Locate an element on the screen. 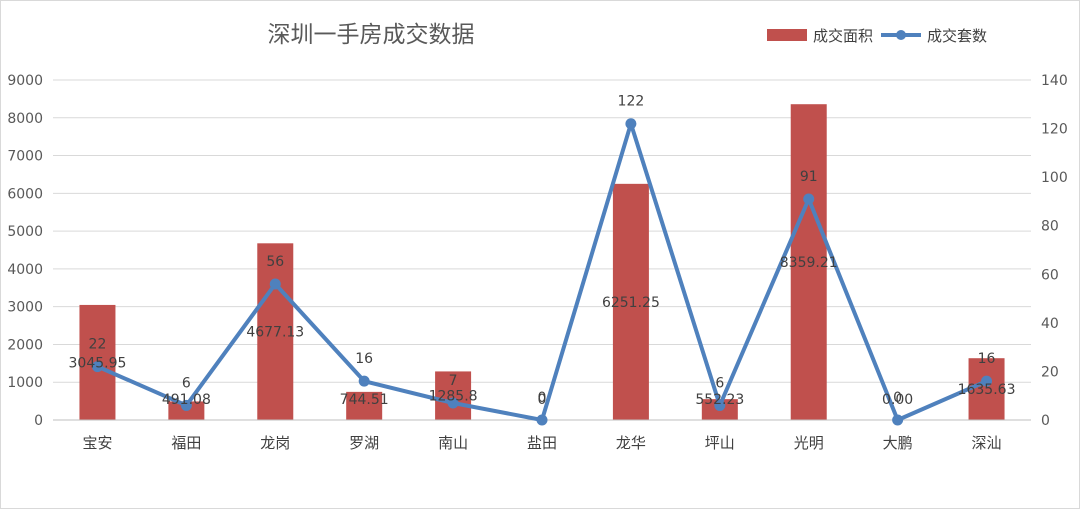  bar-data-label: 1635.63 is located at coordinates (987, 390).